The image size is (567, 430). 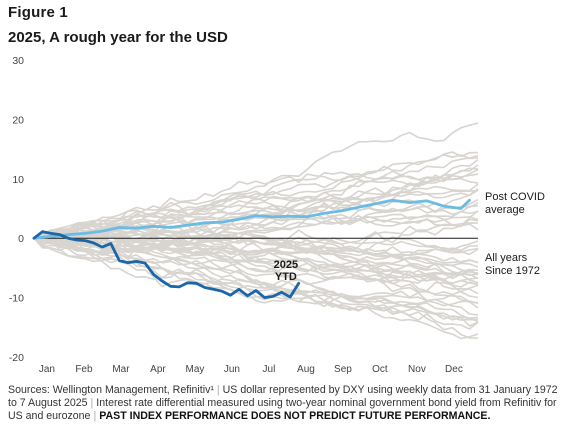 I want to click on ytd-2025-label: YTD, so click(x=286, y=277).